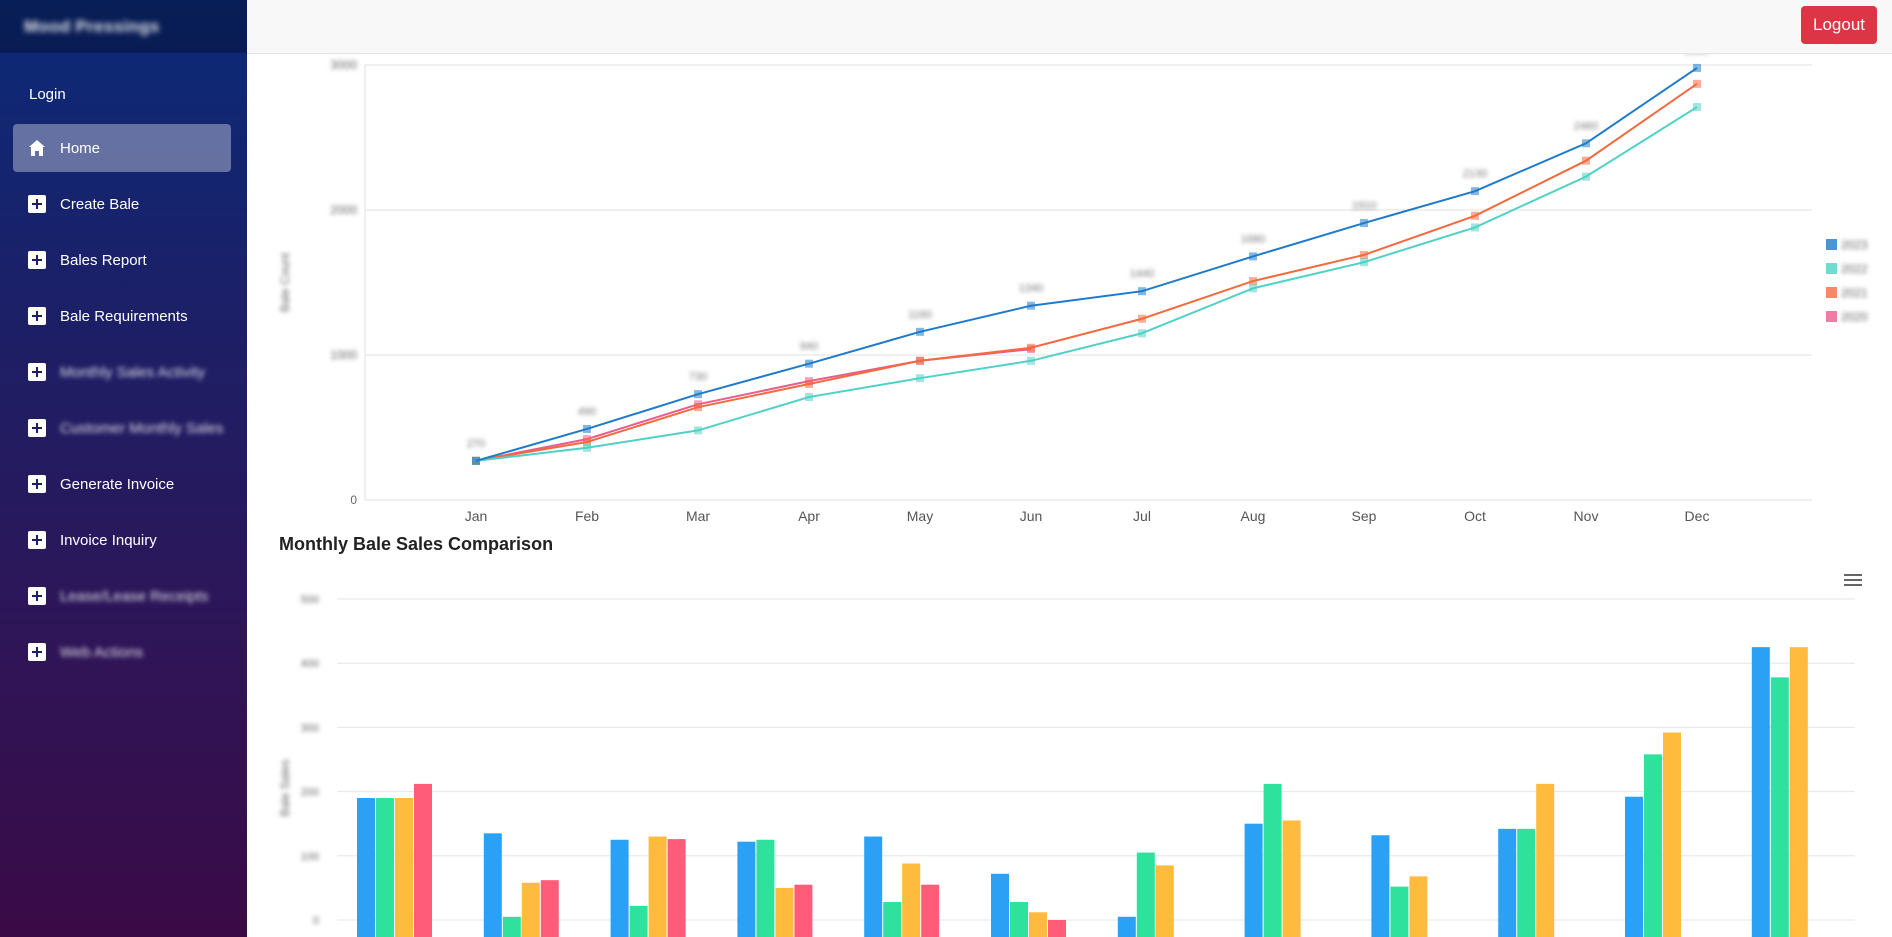 The image size is (1892, 937). Describe the element at coordinates (423, 860) in the screenshot. I see `bar-jan-2020` at that location.